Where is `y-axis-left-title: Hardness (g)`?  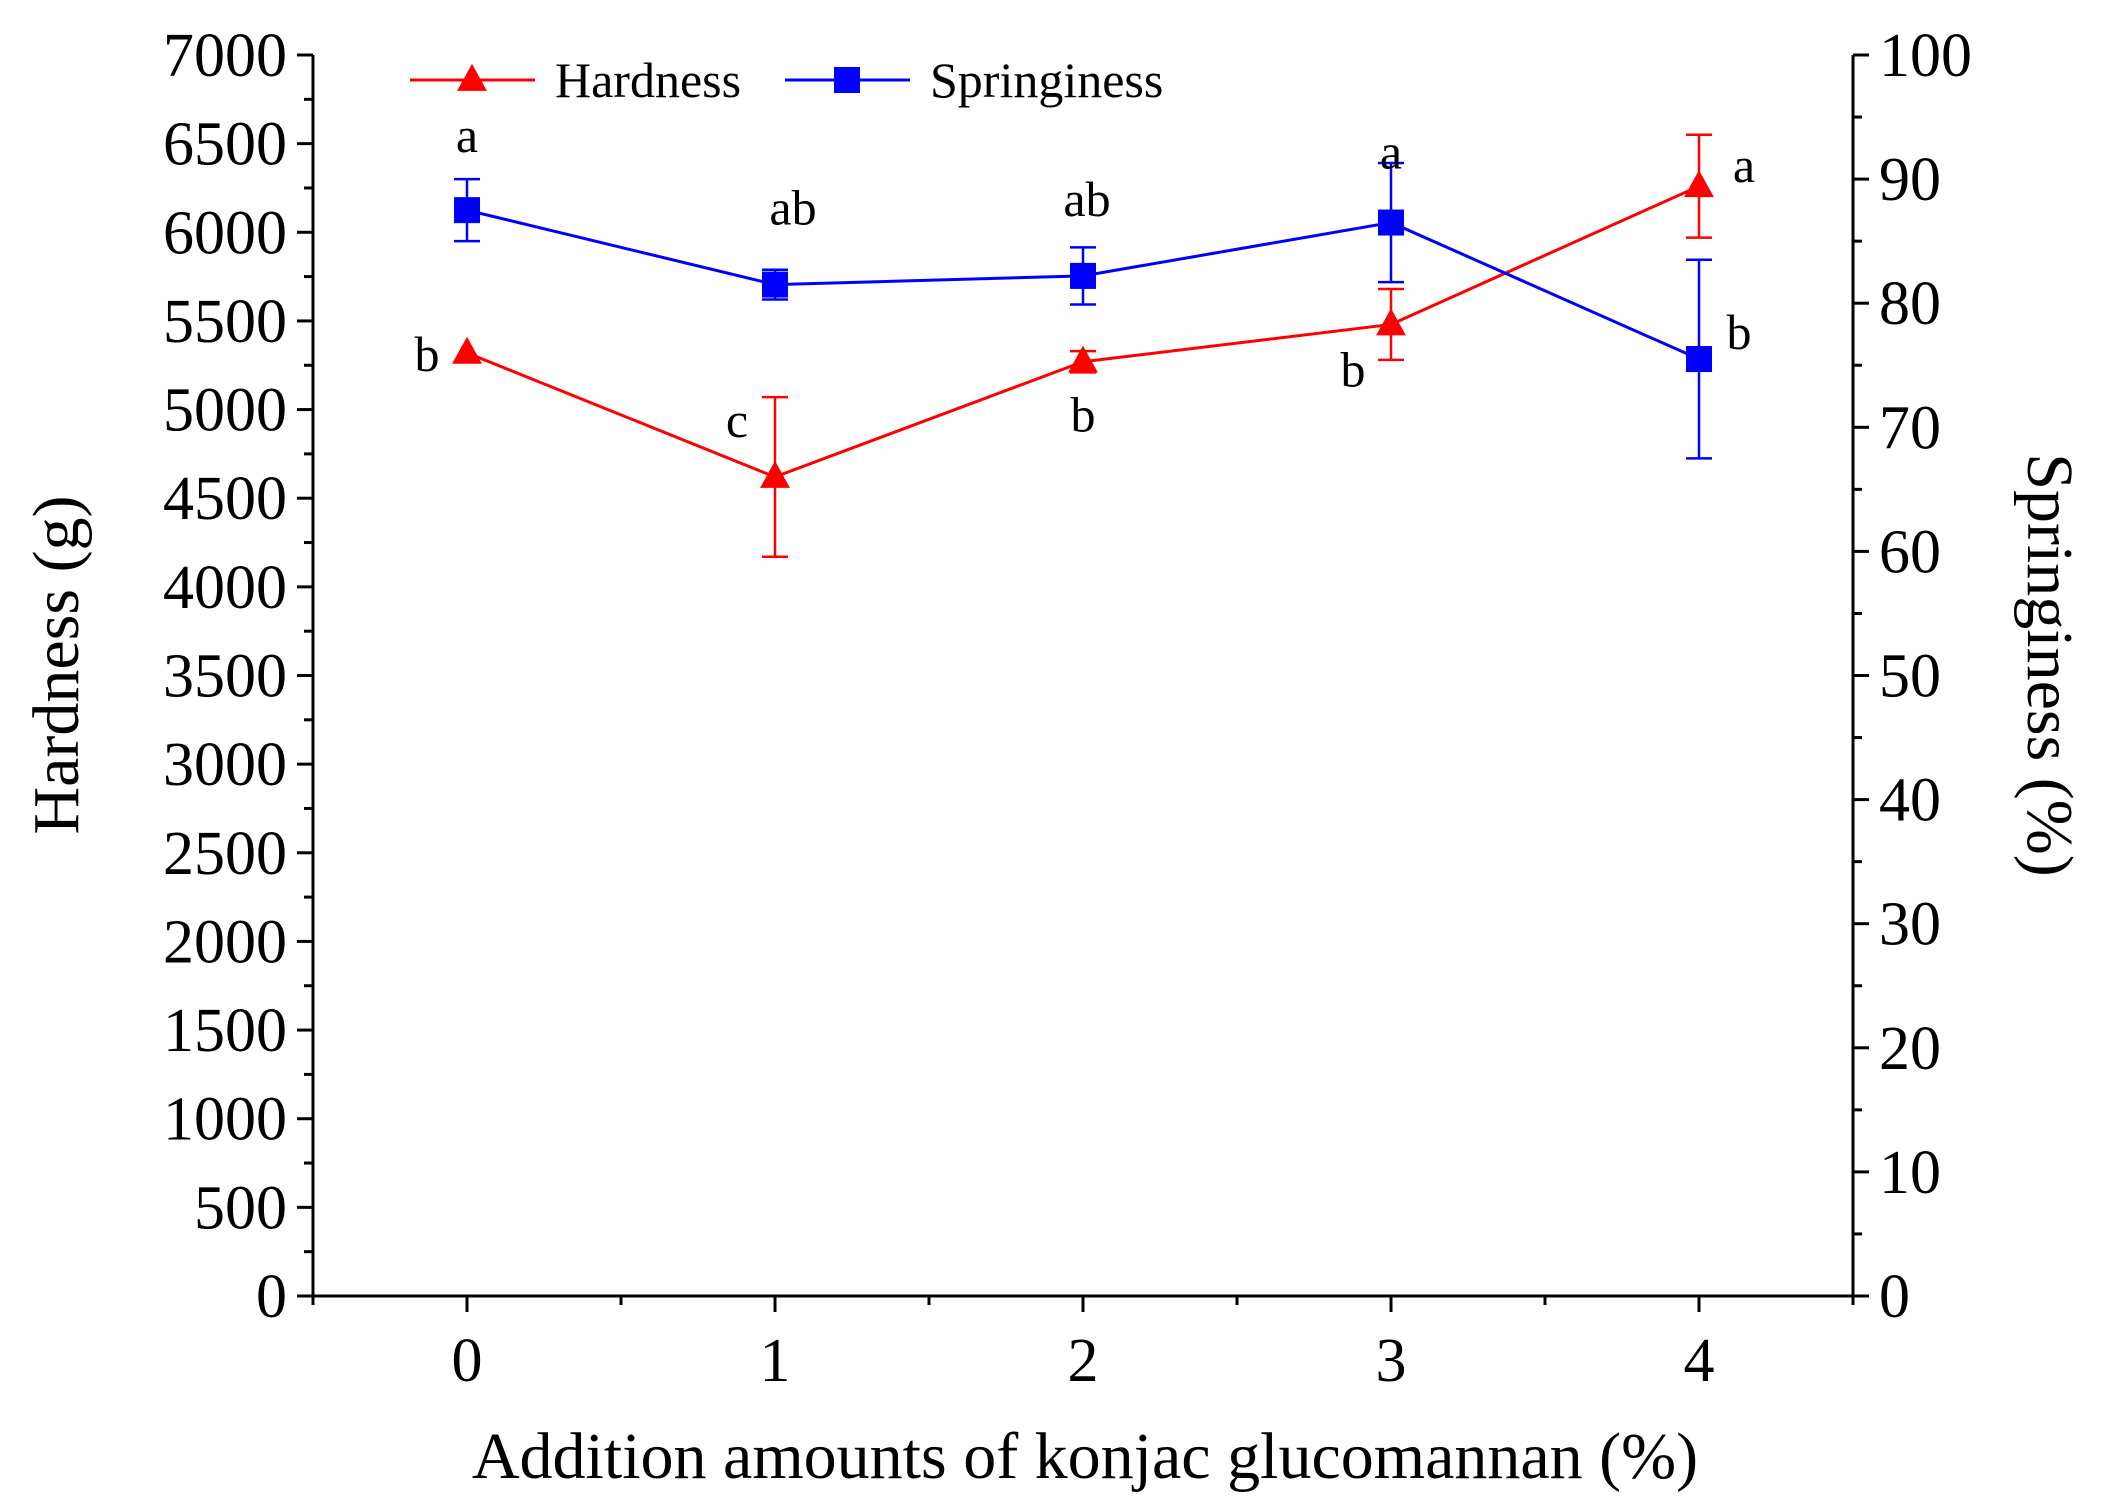
y-axis-left-title: Hardness (g) is located at coordinates (56, 664).